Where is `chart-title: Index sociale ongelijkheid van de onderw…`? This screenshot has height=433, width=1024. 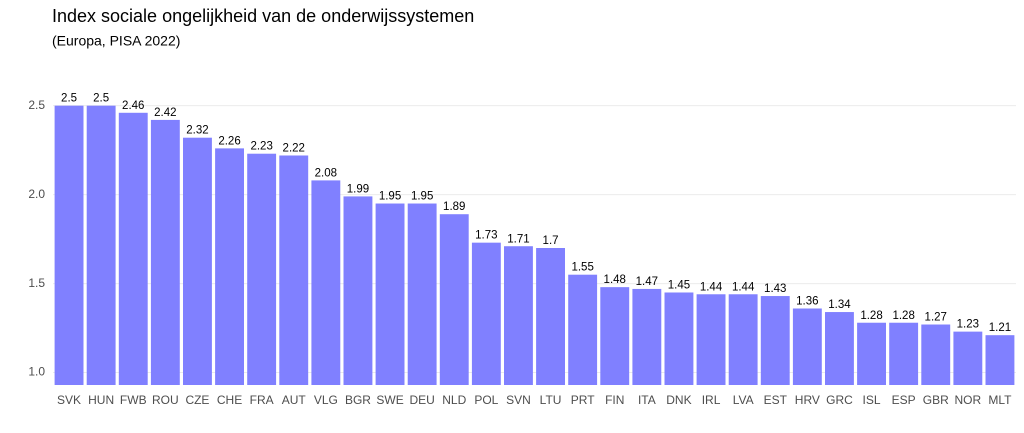 chart-title: Index sociale ongelijkheid van de onderw… is located at coordinates (263, 16).